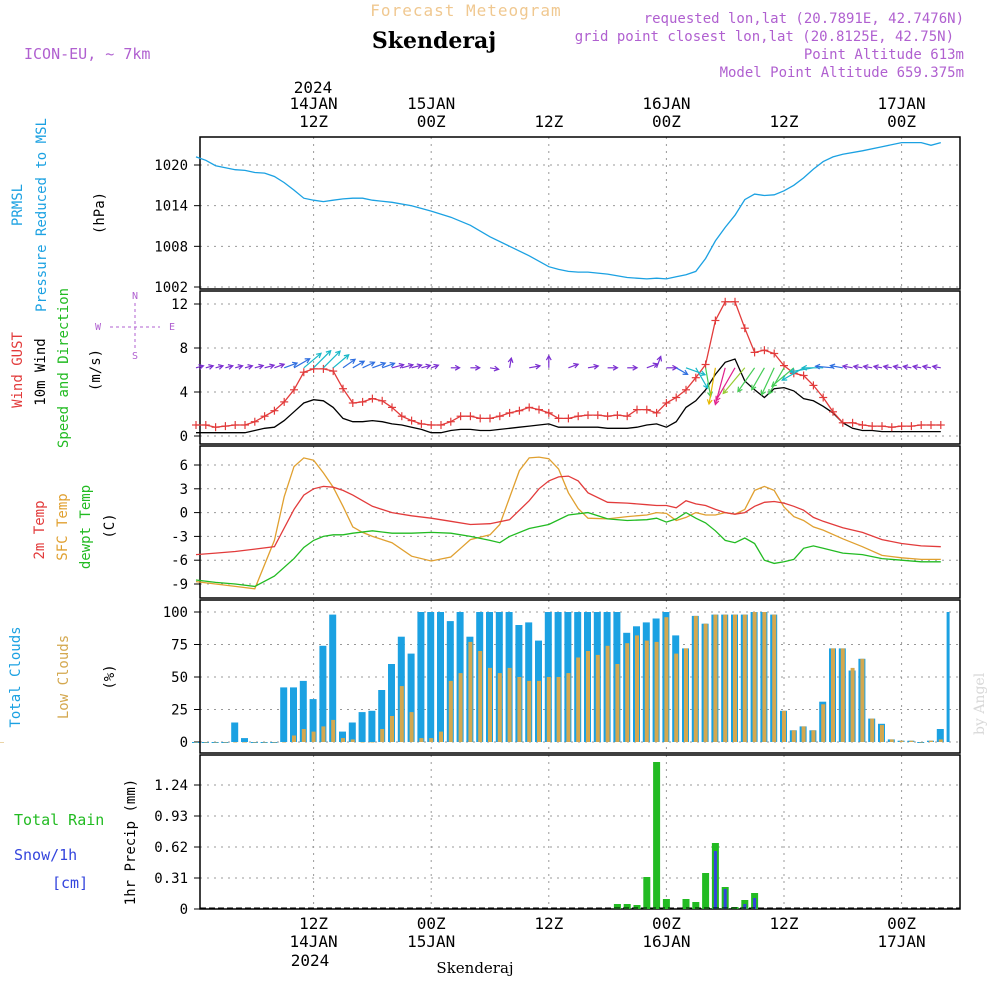 The height and width of the screenshot is (1004, 1000). What do you see at coordinates (59, 820) in the screenshot?
I see `precip-rain-label: Total Rain` at bounding box center [59, 820].